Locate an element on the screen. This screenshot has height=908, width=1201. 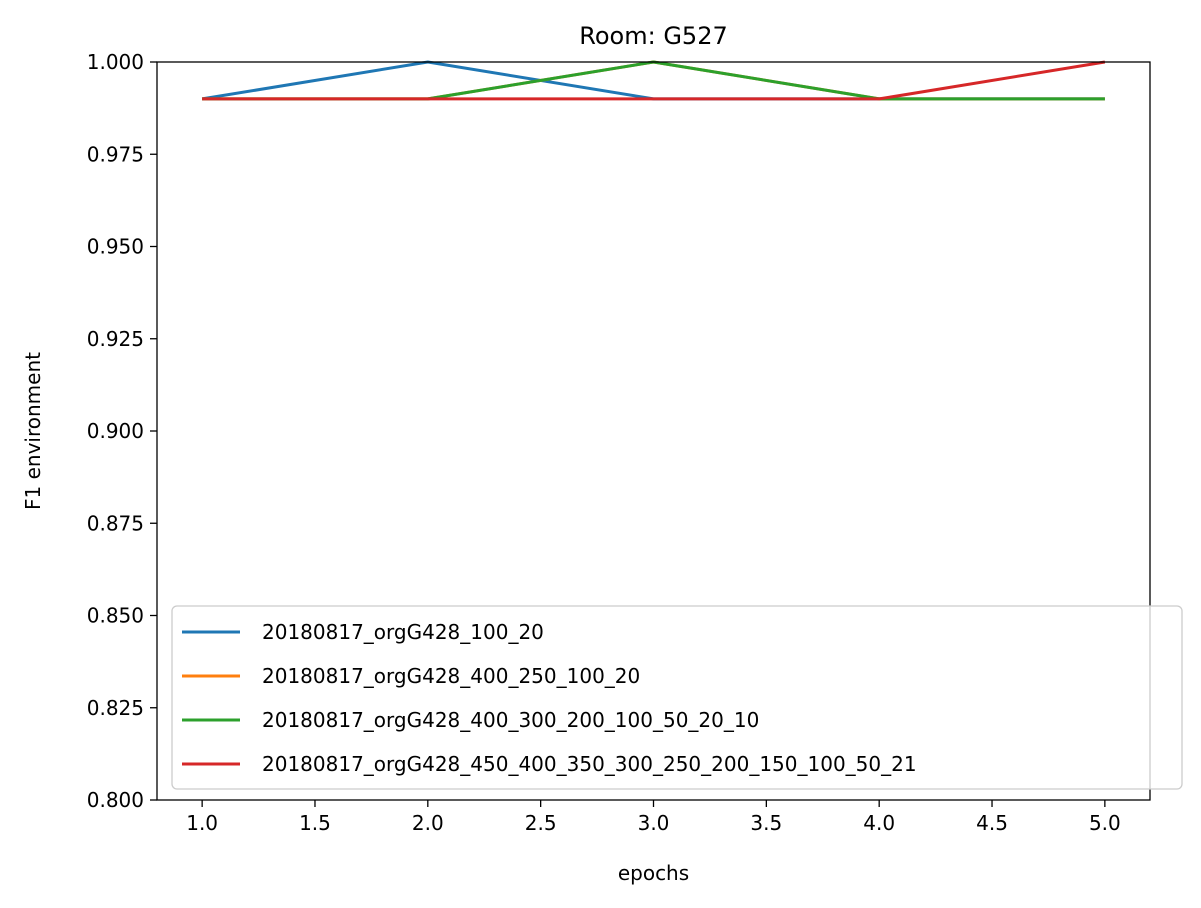
y-tick-label: 0.900 is located at coordinates (115, 431).